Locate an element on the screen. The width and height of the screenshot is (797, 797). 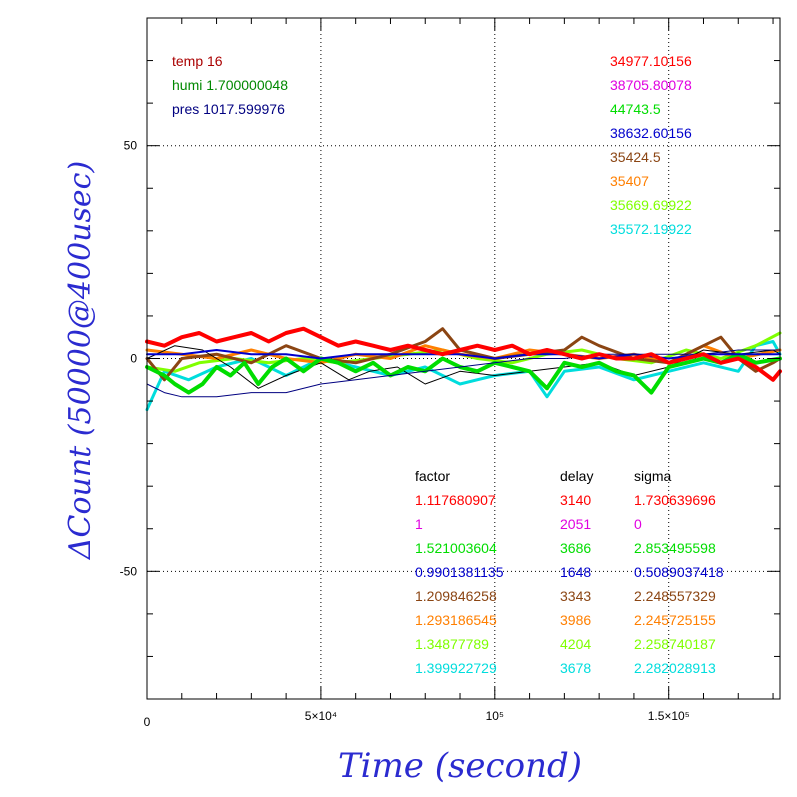
table-cell: 1.293186545 is located at coordinates (456, 620).